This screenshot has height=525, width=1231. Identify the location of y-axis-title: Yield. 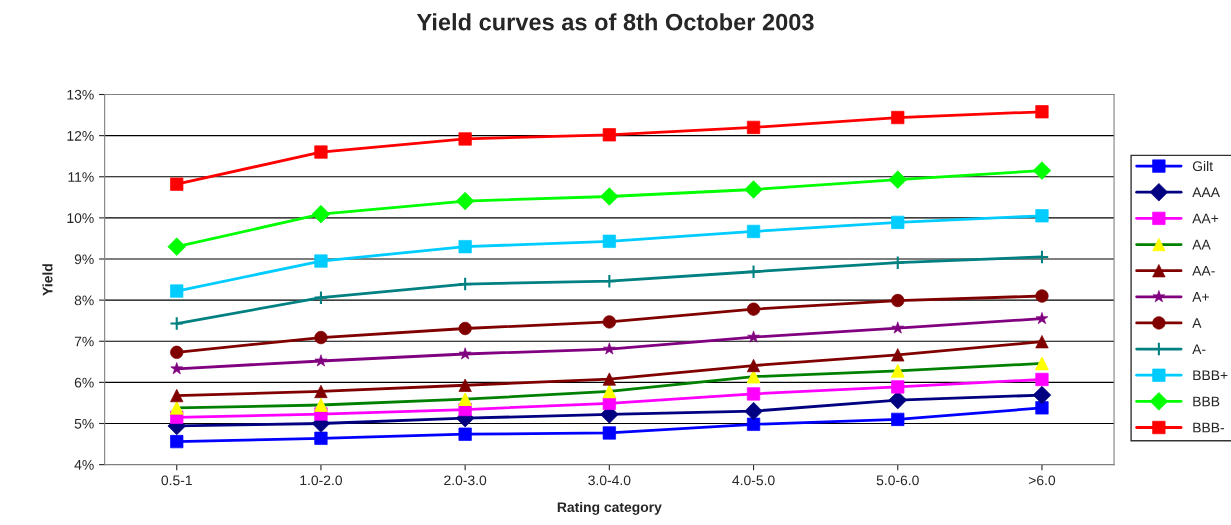
(47, 280).